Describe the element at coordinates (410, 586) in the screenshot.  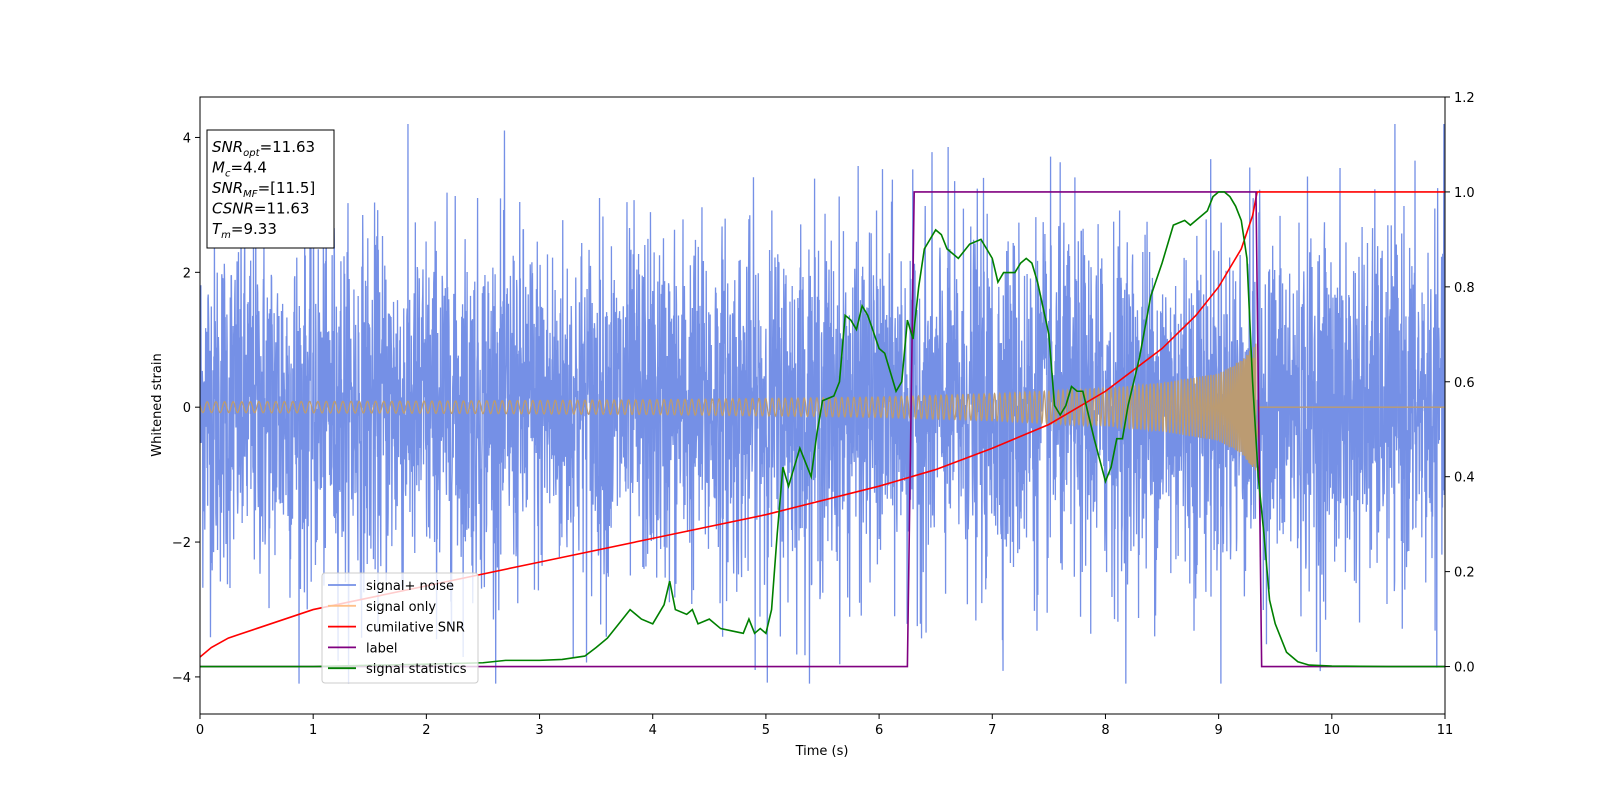
I see `legend-label: signal+ noise` at that location.